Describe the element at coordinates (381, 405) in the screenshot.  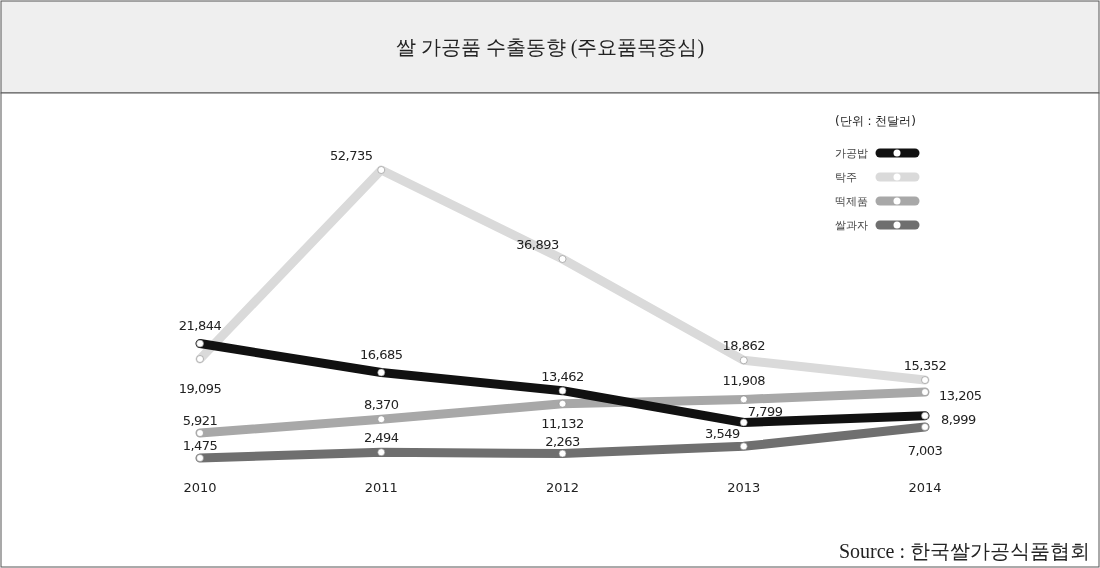
I see `data-label: 8,370` at that location.